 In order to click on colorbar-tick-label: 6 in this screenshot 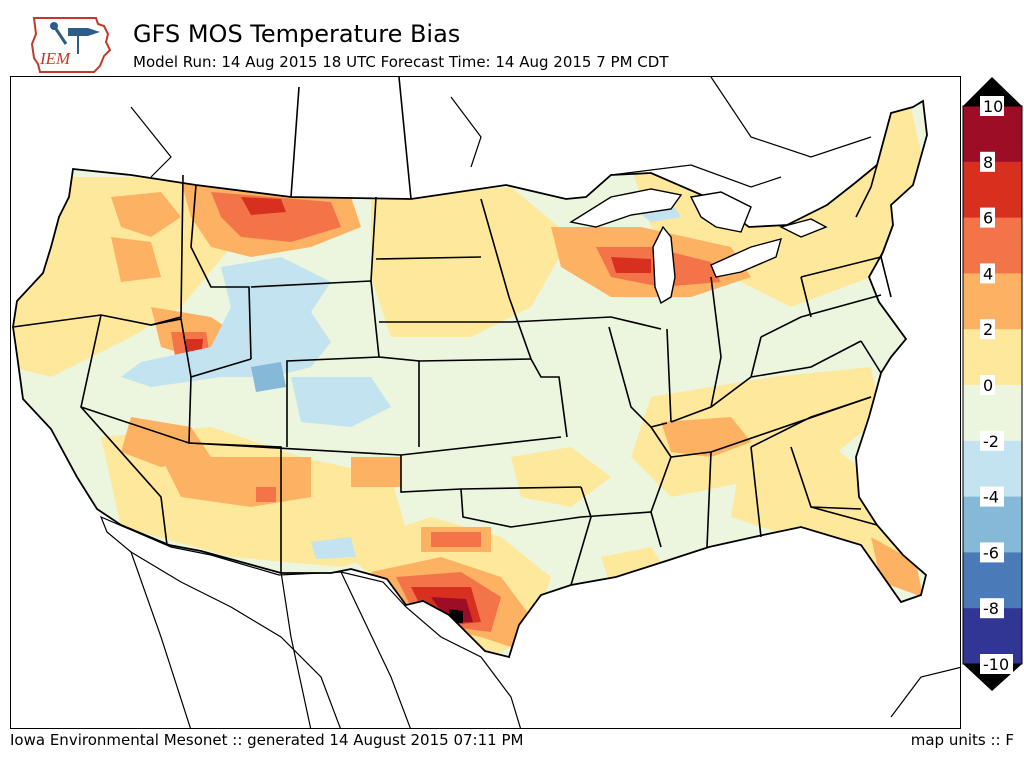, I will do `click(988, 218)`.